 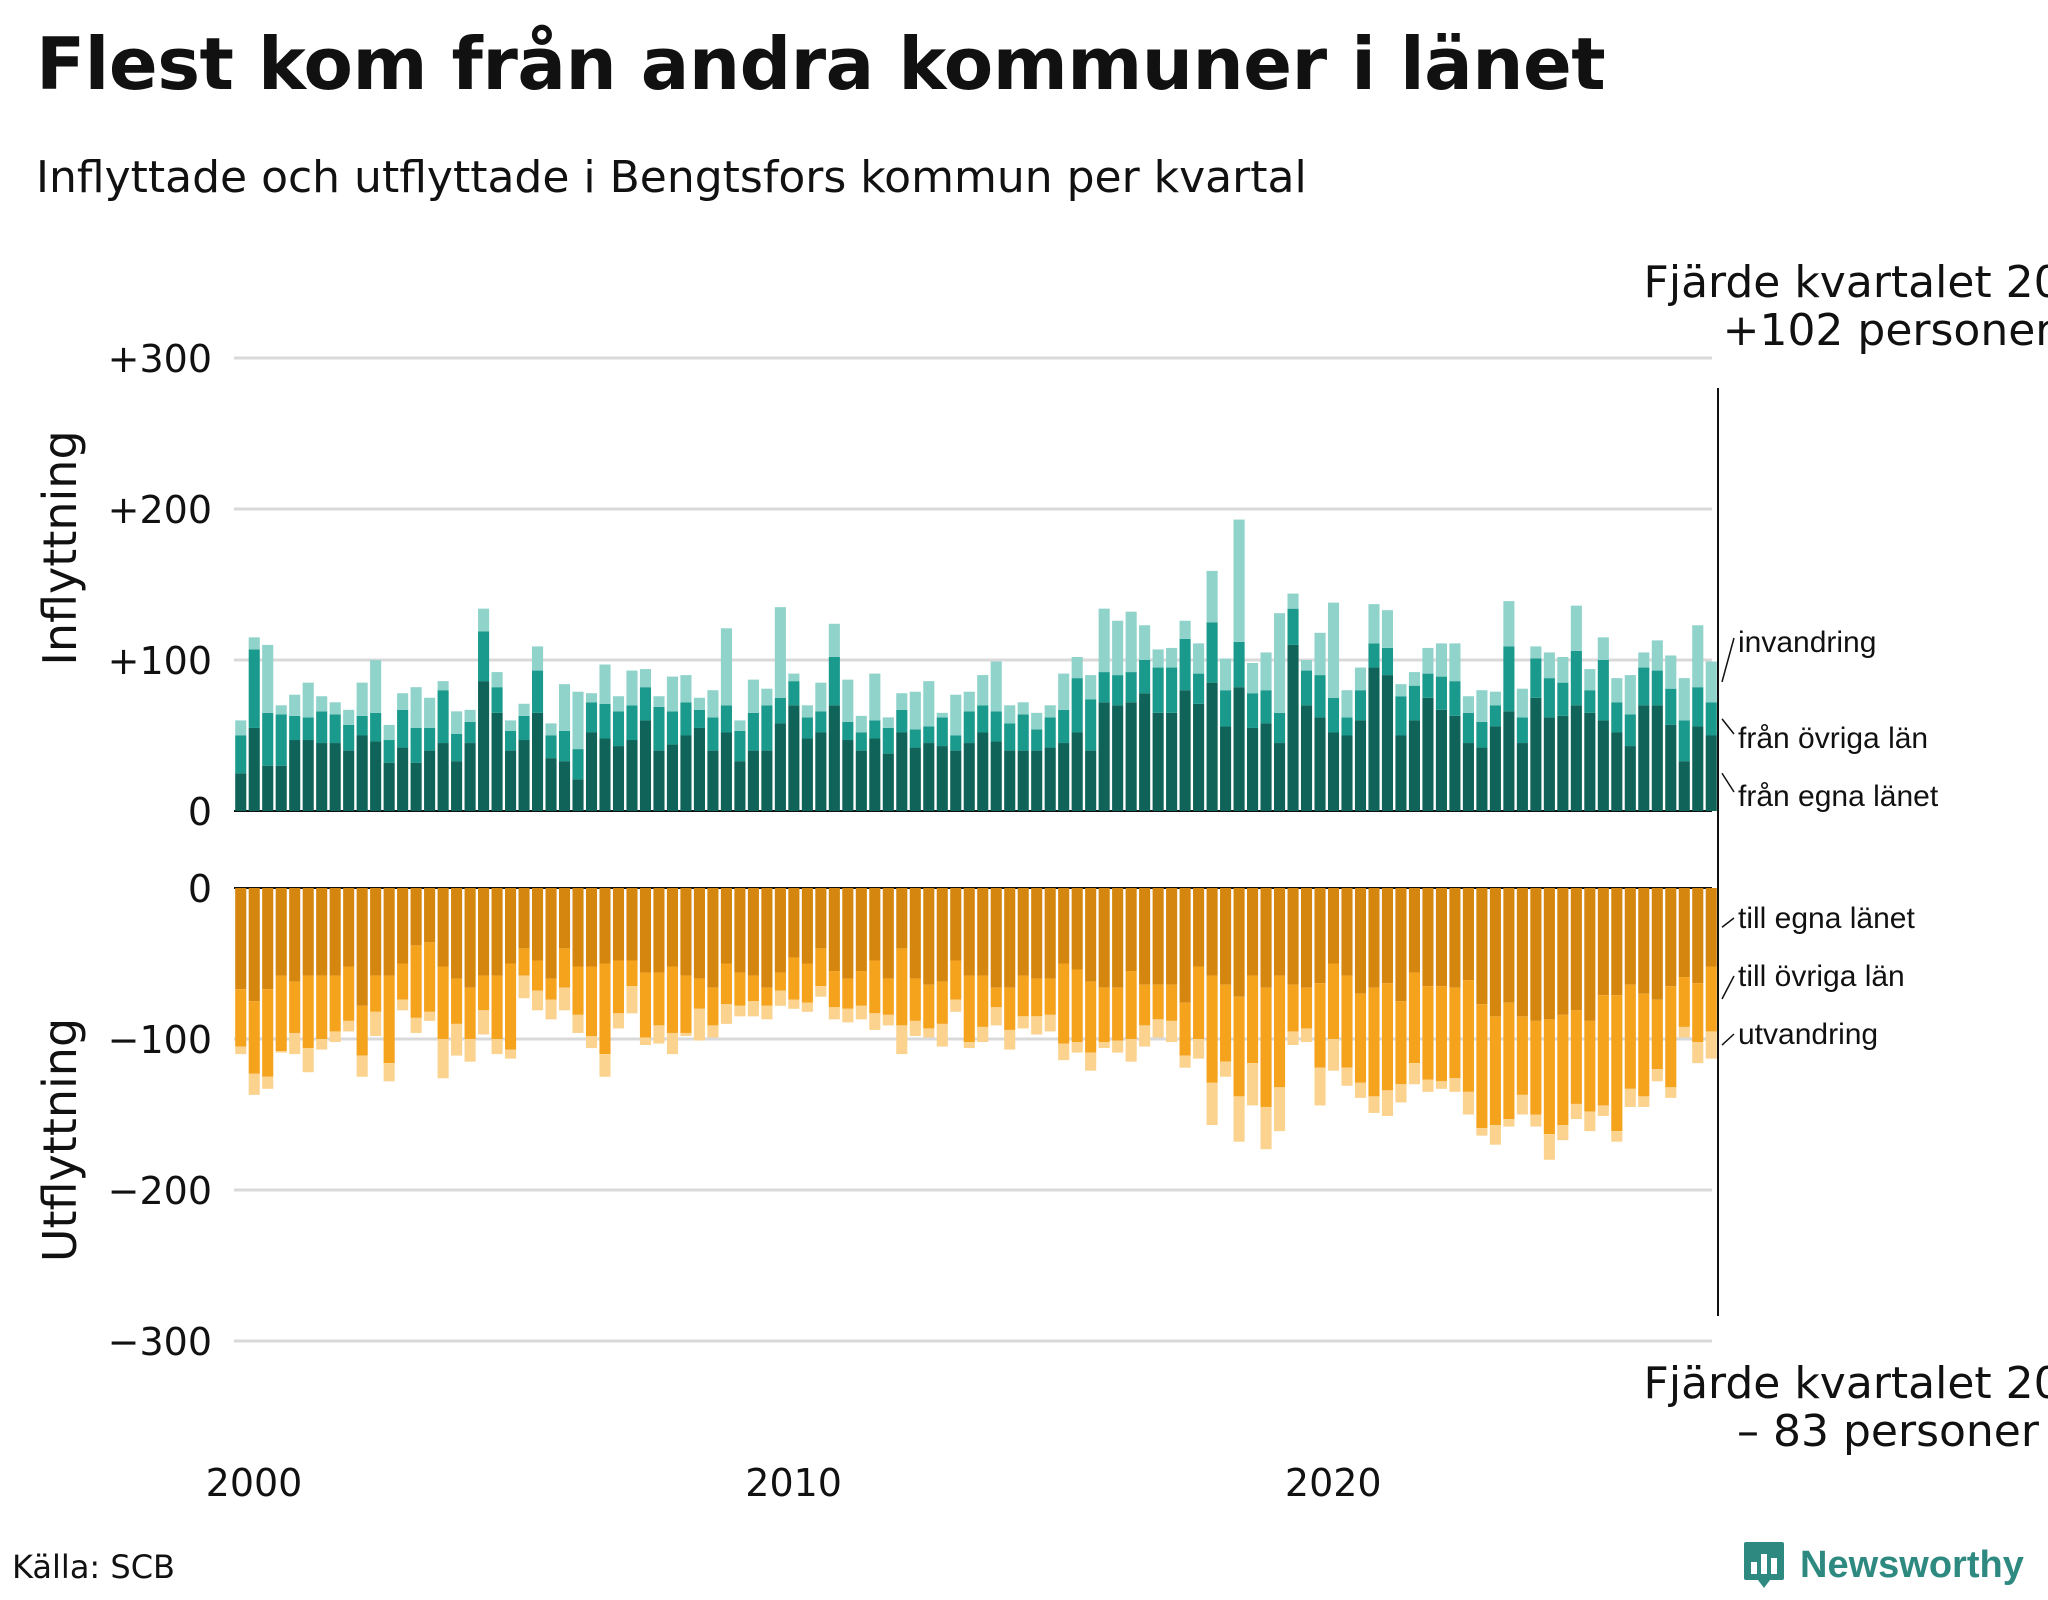 What do you see at coordinates (1333, 1483) in the screenshot?
I see `x-tick-label: 2020` at bounding box center [1333, 1483].